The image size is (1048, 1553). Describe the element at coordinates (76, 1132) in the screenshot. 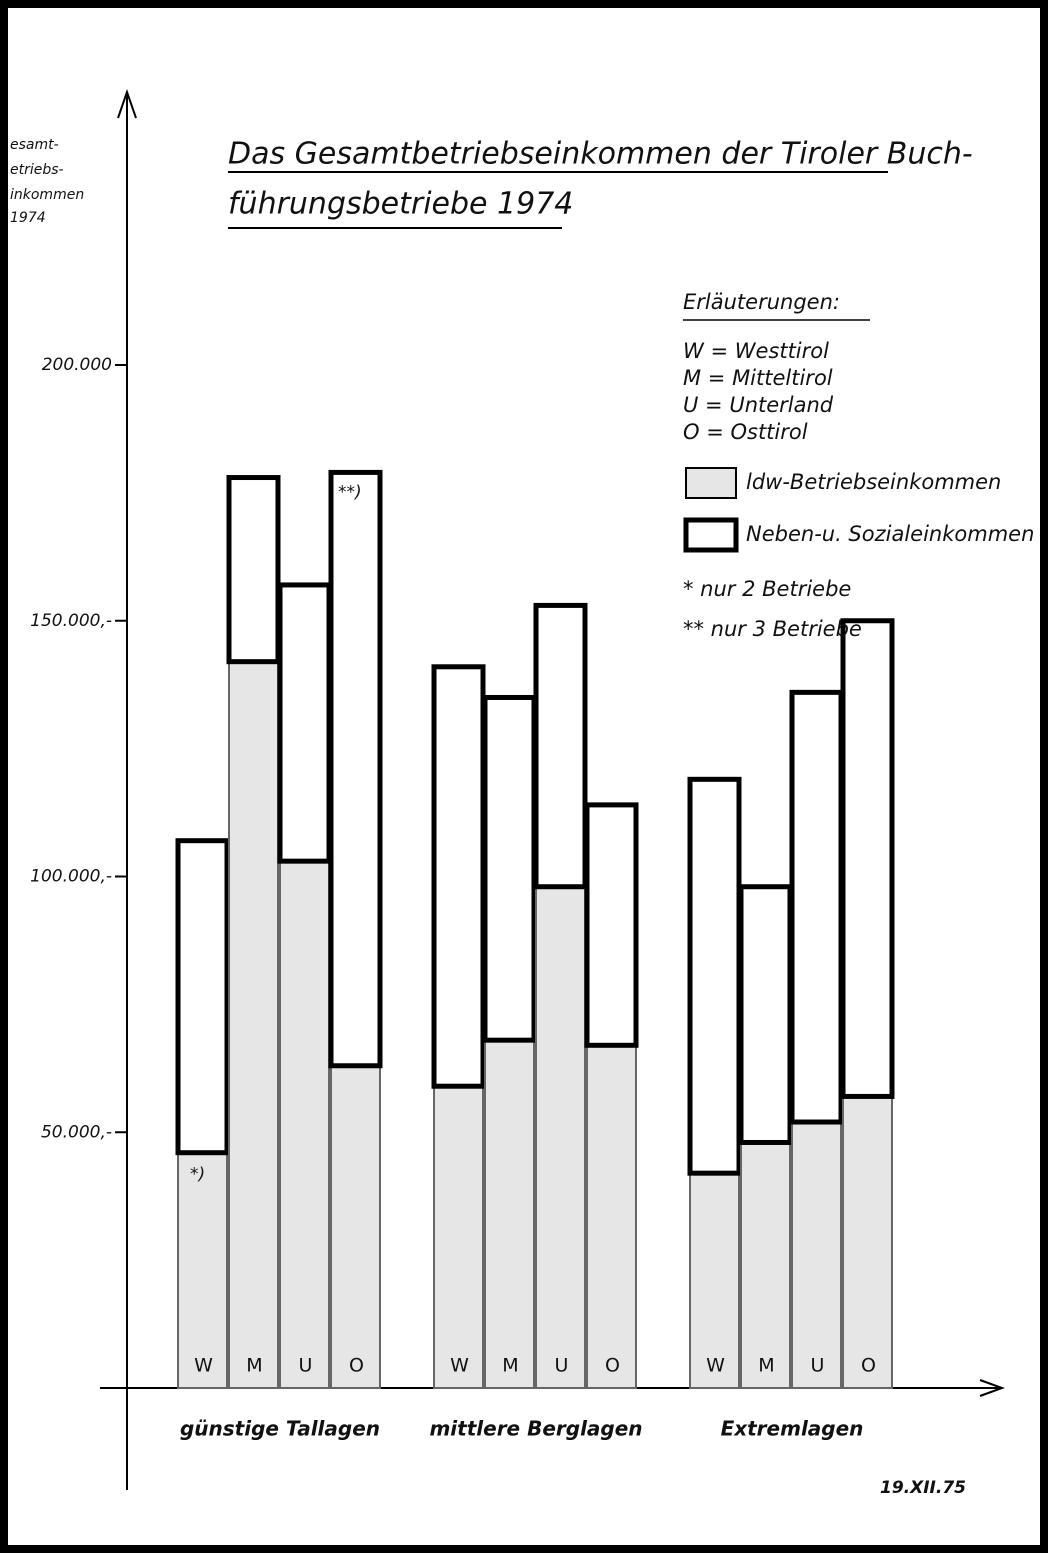

I see `y-tick-label: 50.000,-` at that location.